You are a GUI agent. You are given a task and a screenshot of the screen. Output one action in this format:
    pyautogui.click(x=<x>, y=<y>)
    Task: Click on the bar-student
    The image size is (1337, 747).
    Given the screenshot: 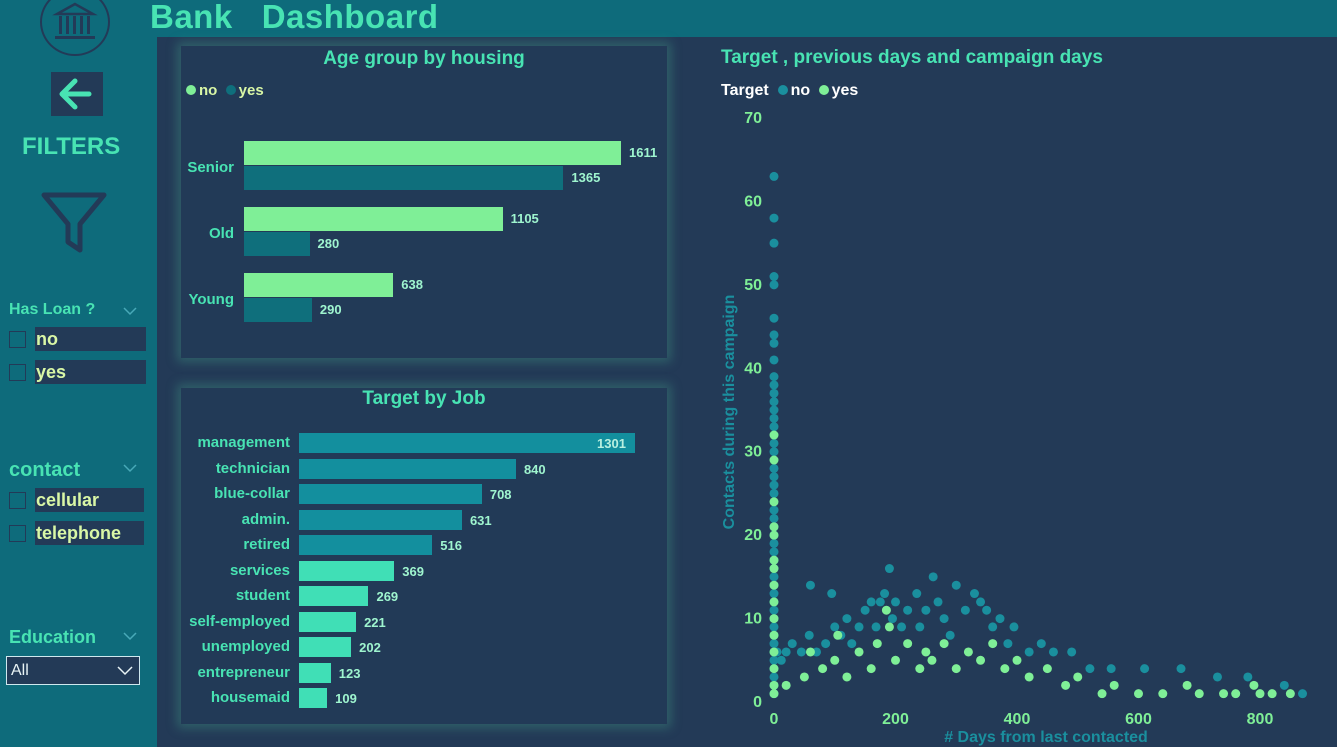 What is the action you would take?
    pyautogui.click(x=334, y=596)
    